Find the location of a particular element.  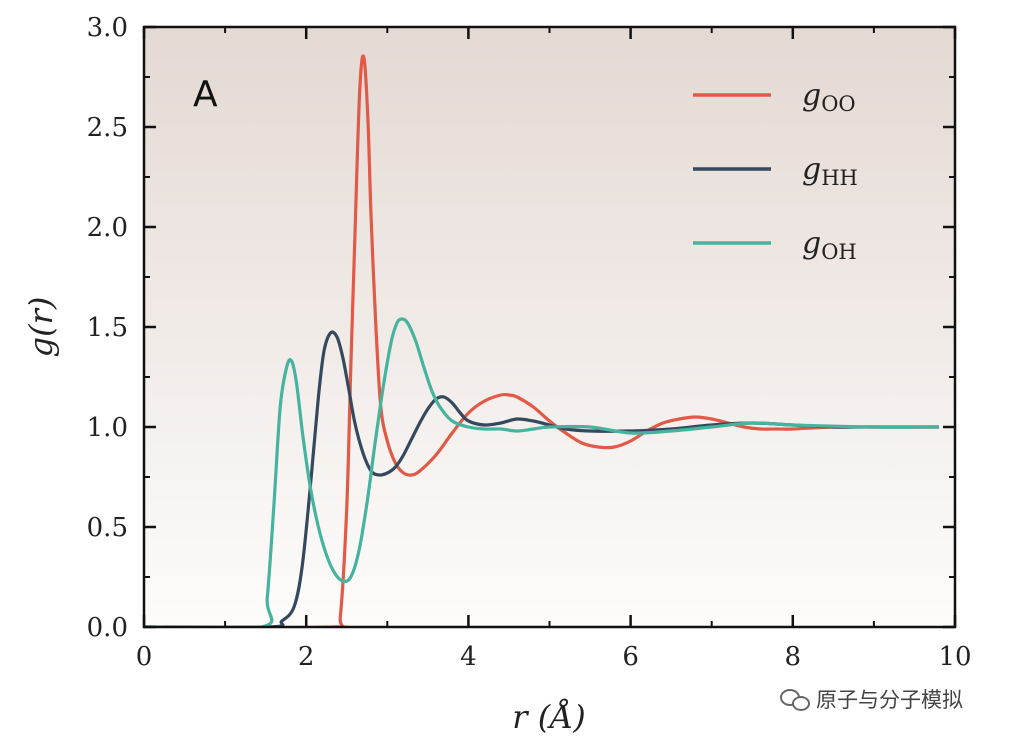

x-tick-label: 8 is located at coordinates (793, 657).